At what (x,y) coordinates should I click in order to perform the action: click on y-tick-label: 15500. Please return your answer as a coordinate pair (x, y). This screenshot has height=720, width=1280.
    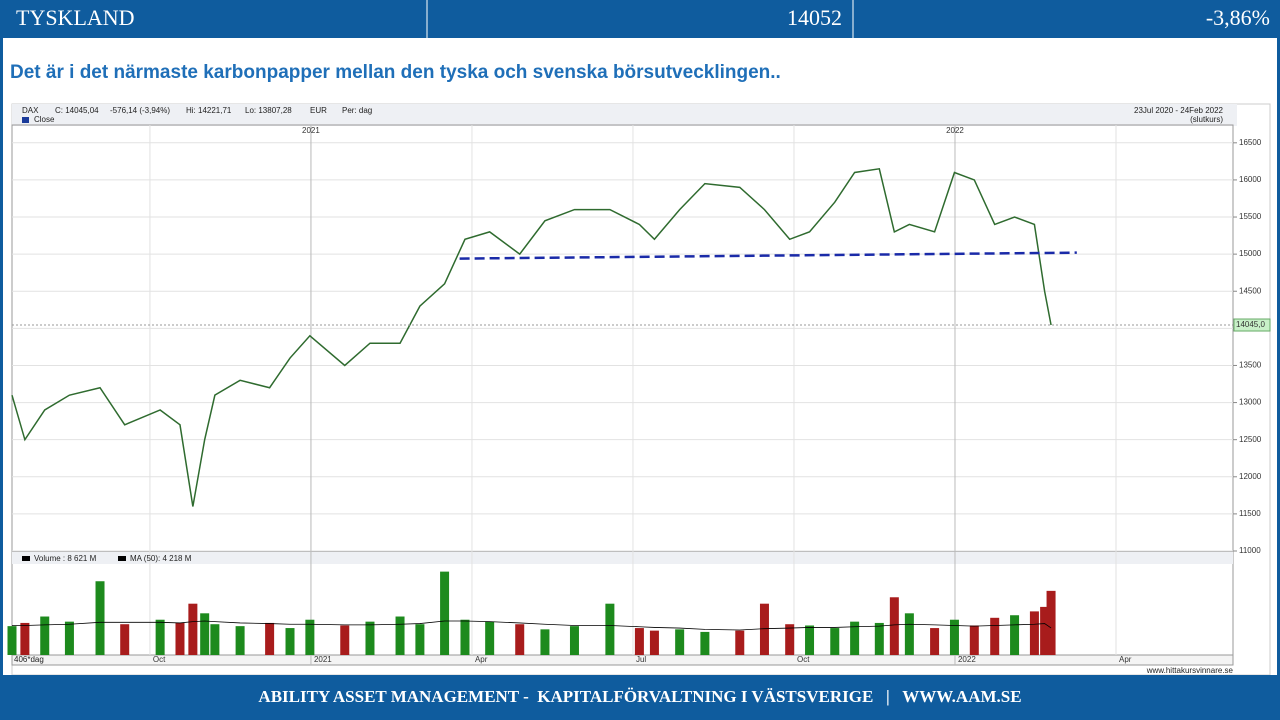
    Looking at the image, I should click on (1250, 216).